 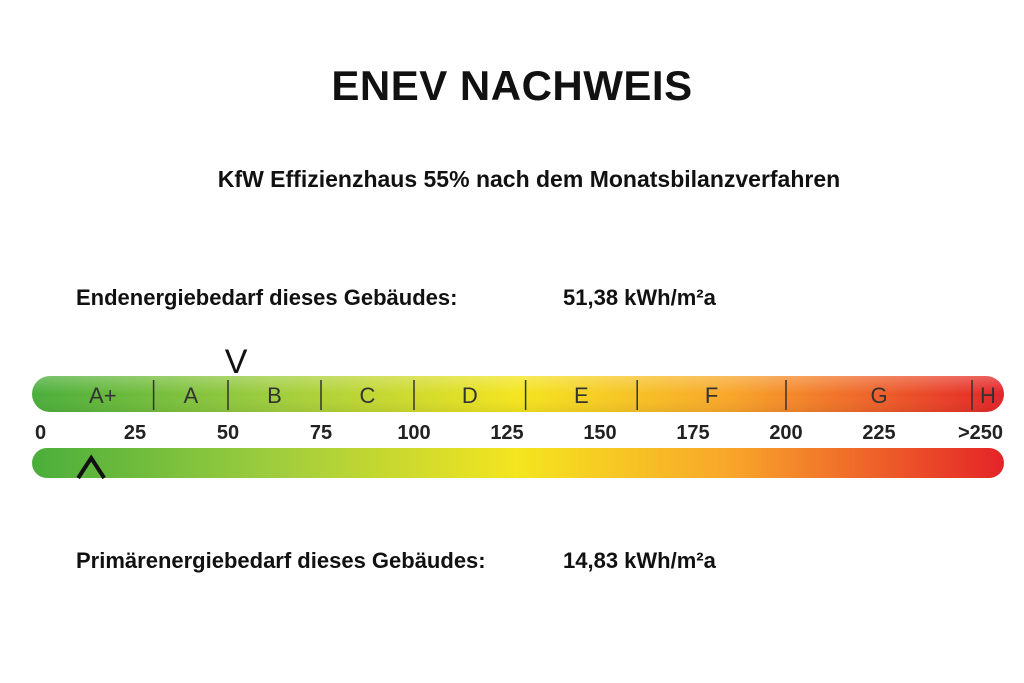 I want to click on class-label-g: G, so click(x=878, y=395).